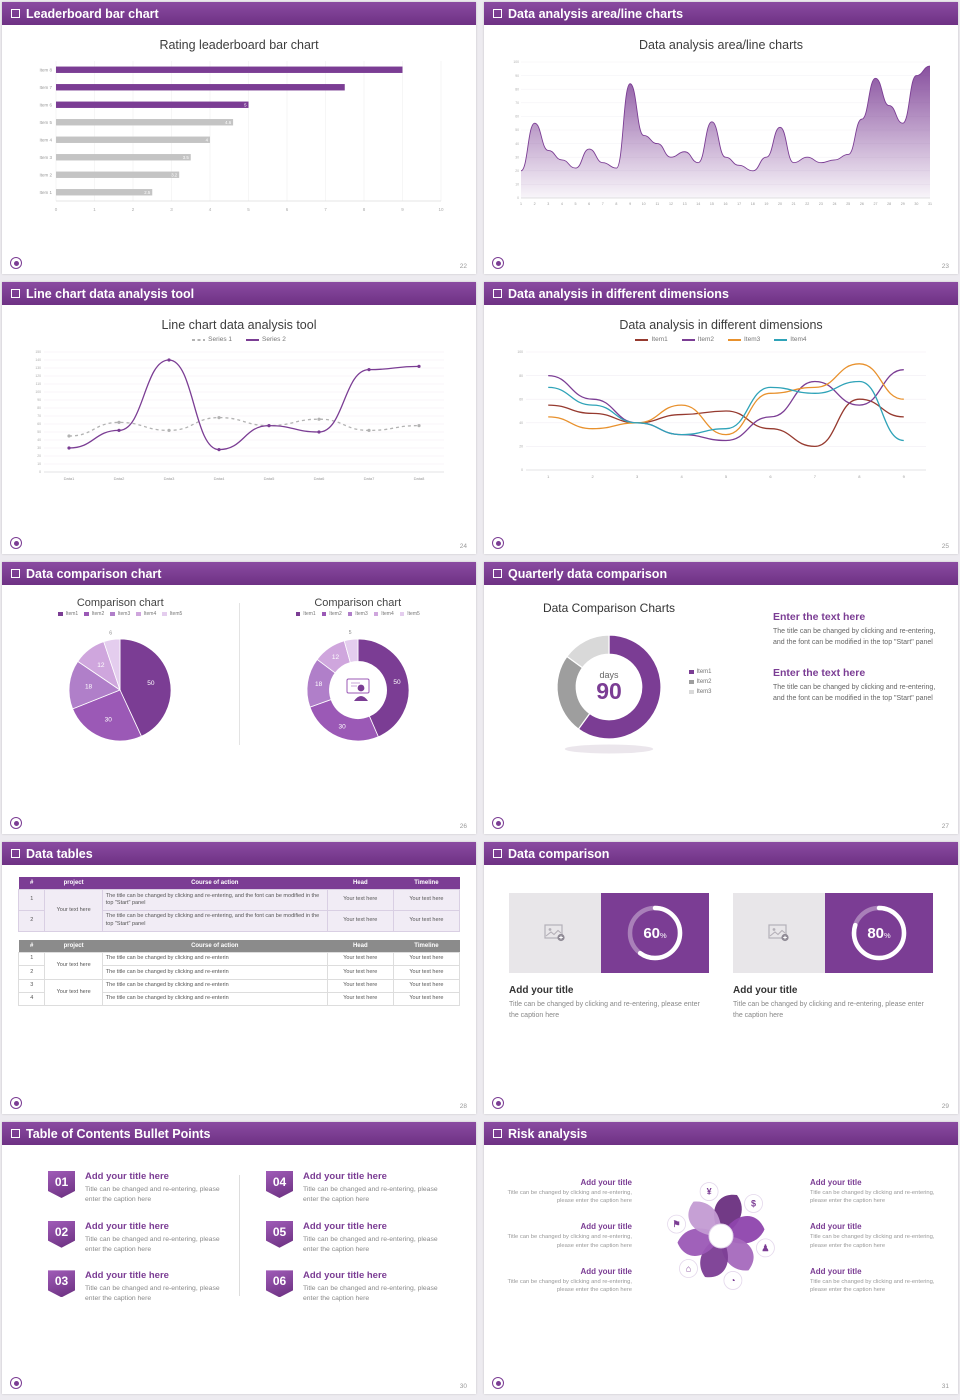 The image size is (960, 1400). I want to click on slide-header-title: Data analysis in different dimensions, so click(618, 293).